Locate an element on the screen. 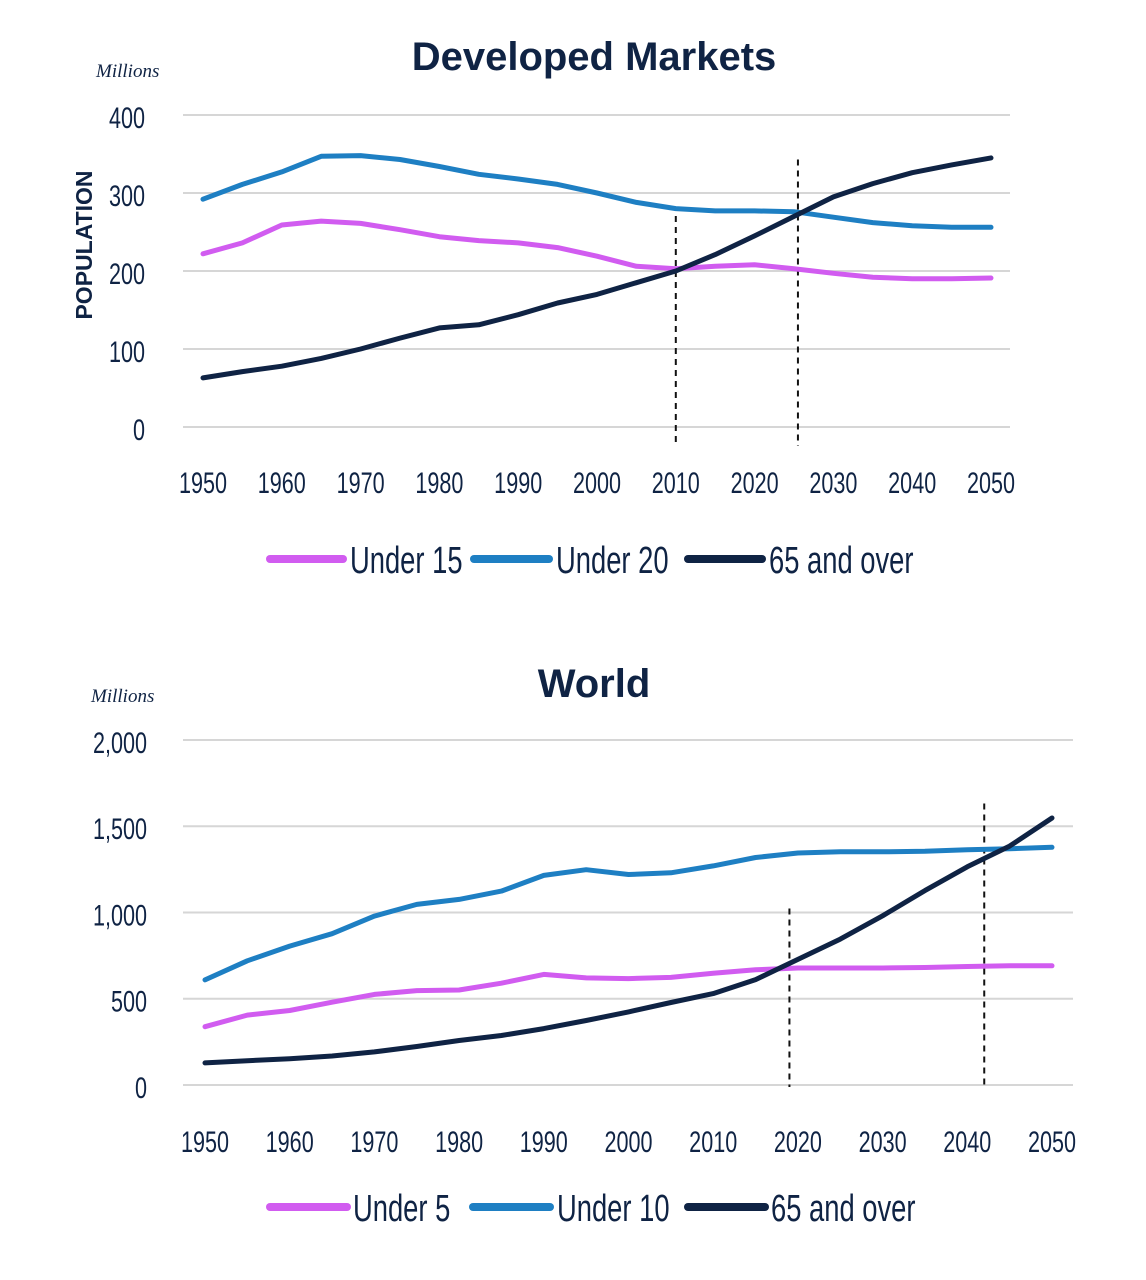 The height and width of the screenshot is (1280, 1146). y-tick-labels: 0 500 1,000 1,500 2,000 is located at coordinates (120, 914).